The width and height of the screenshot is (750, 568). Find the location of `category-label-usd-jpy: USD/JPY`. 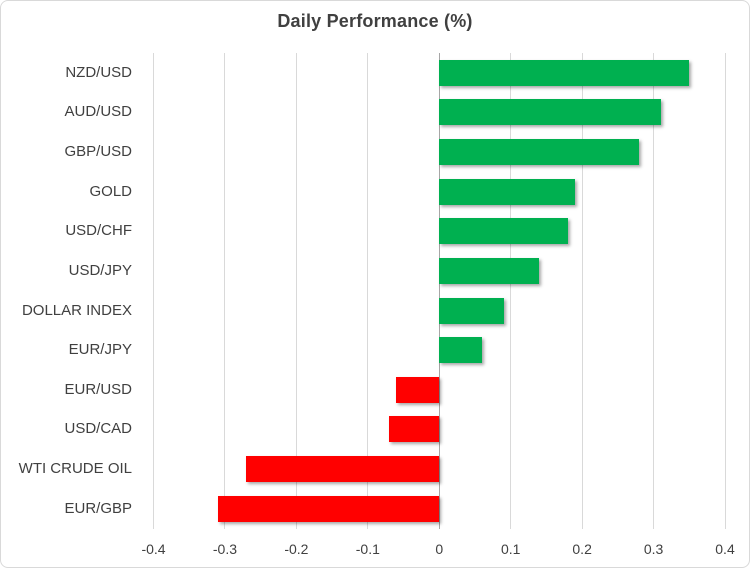

category-label-usd-jpy: USD/JPY is located at coordinates (100, 270).